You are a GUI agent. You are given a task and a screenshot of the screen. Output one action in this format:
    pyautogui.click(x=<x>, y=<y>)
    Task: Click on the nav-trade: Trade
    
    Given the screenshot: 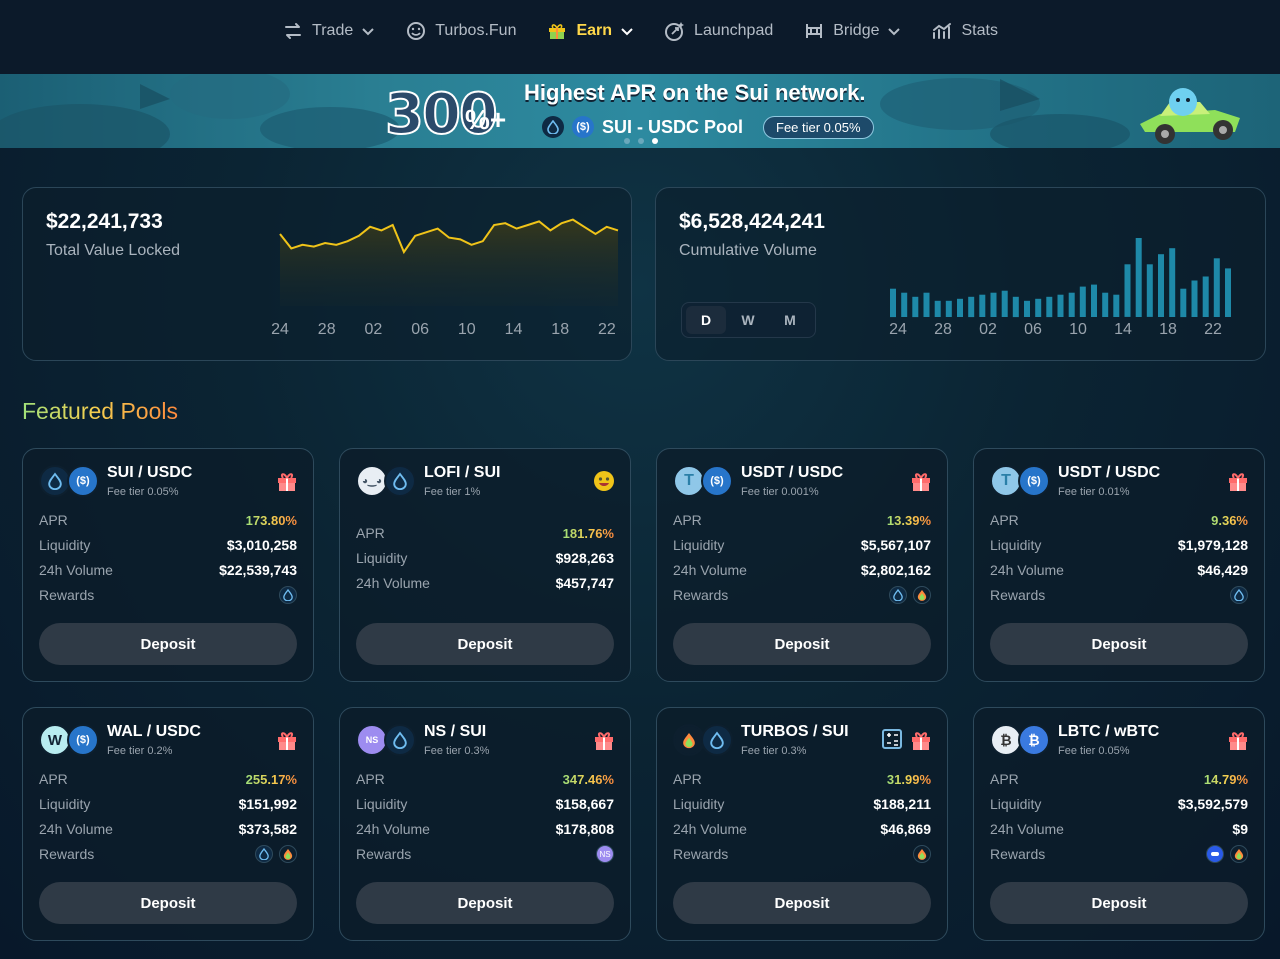 What is the action you would take?
    pyautogui.click(x=328, y=31)
    